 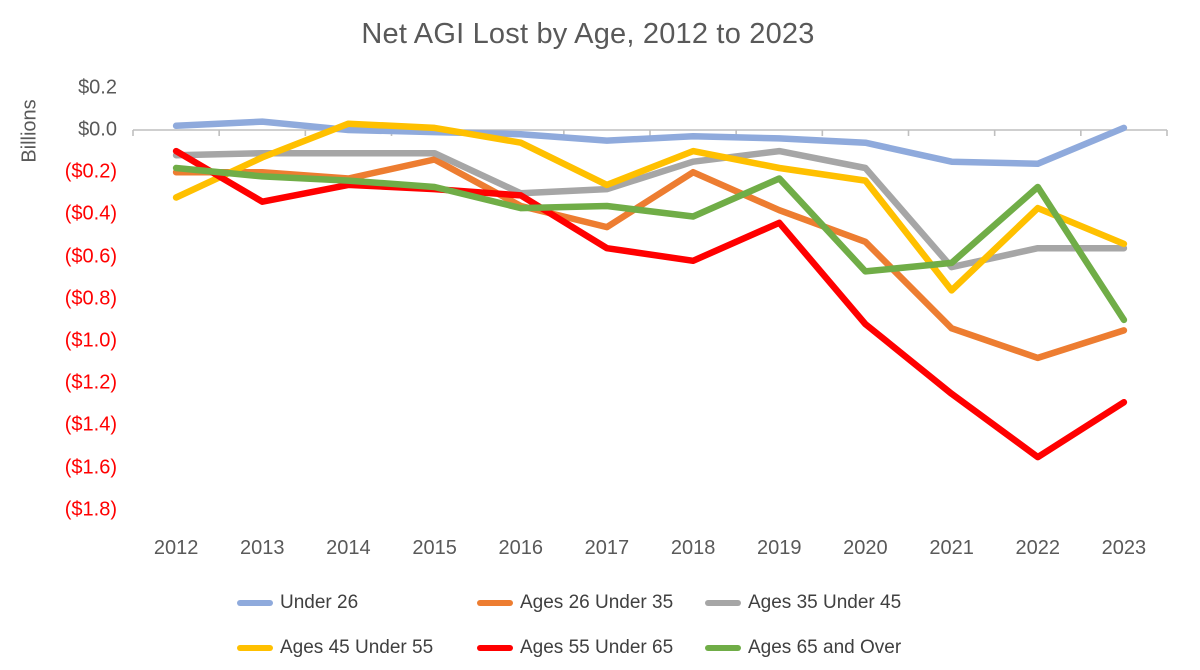 I want to click on legend-item-ages-65-and-over: Ages 65 and Over, so click(x=803, y=648).